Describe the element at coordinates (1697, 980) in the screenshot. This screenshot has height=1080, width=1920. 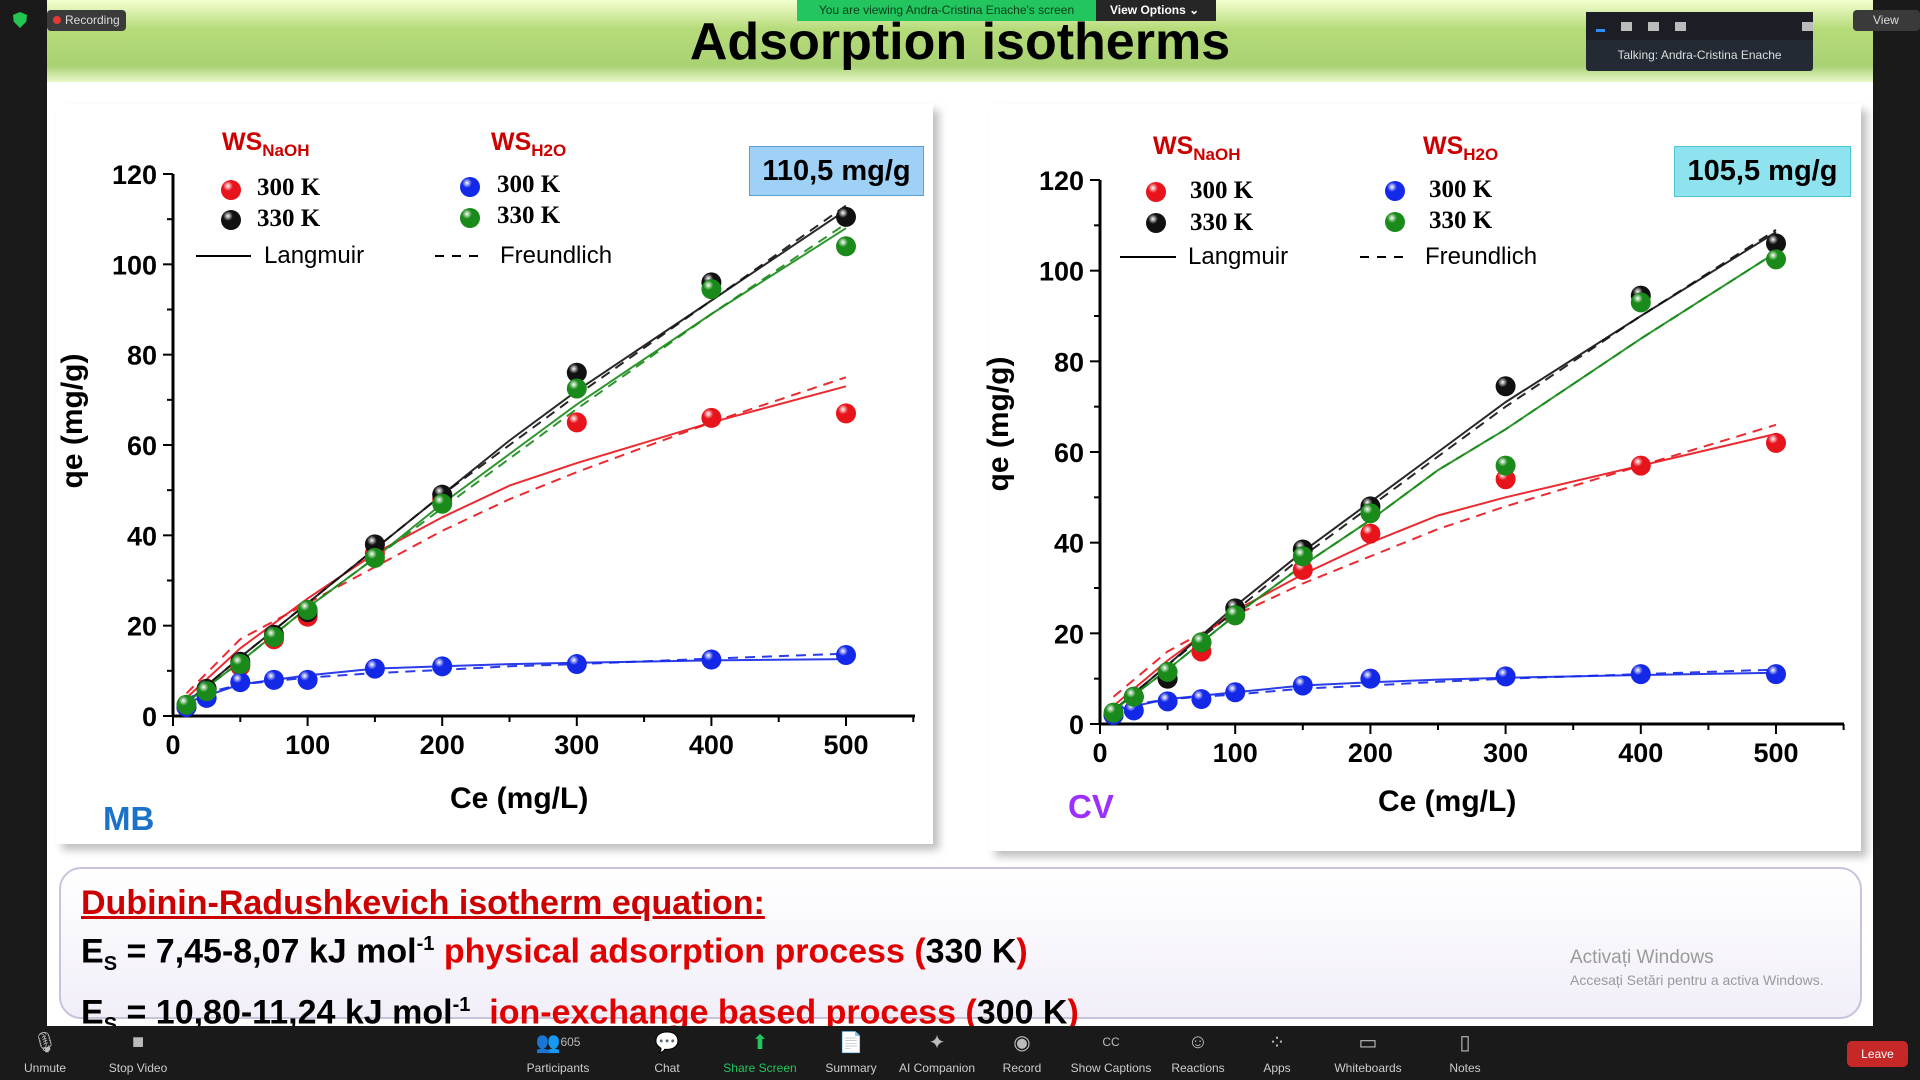
I see `activate-windows-subtitle: Accesați Setări pentru a activa Windows.` at that location.